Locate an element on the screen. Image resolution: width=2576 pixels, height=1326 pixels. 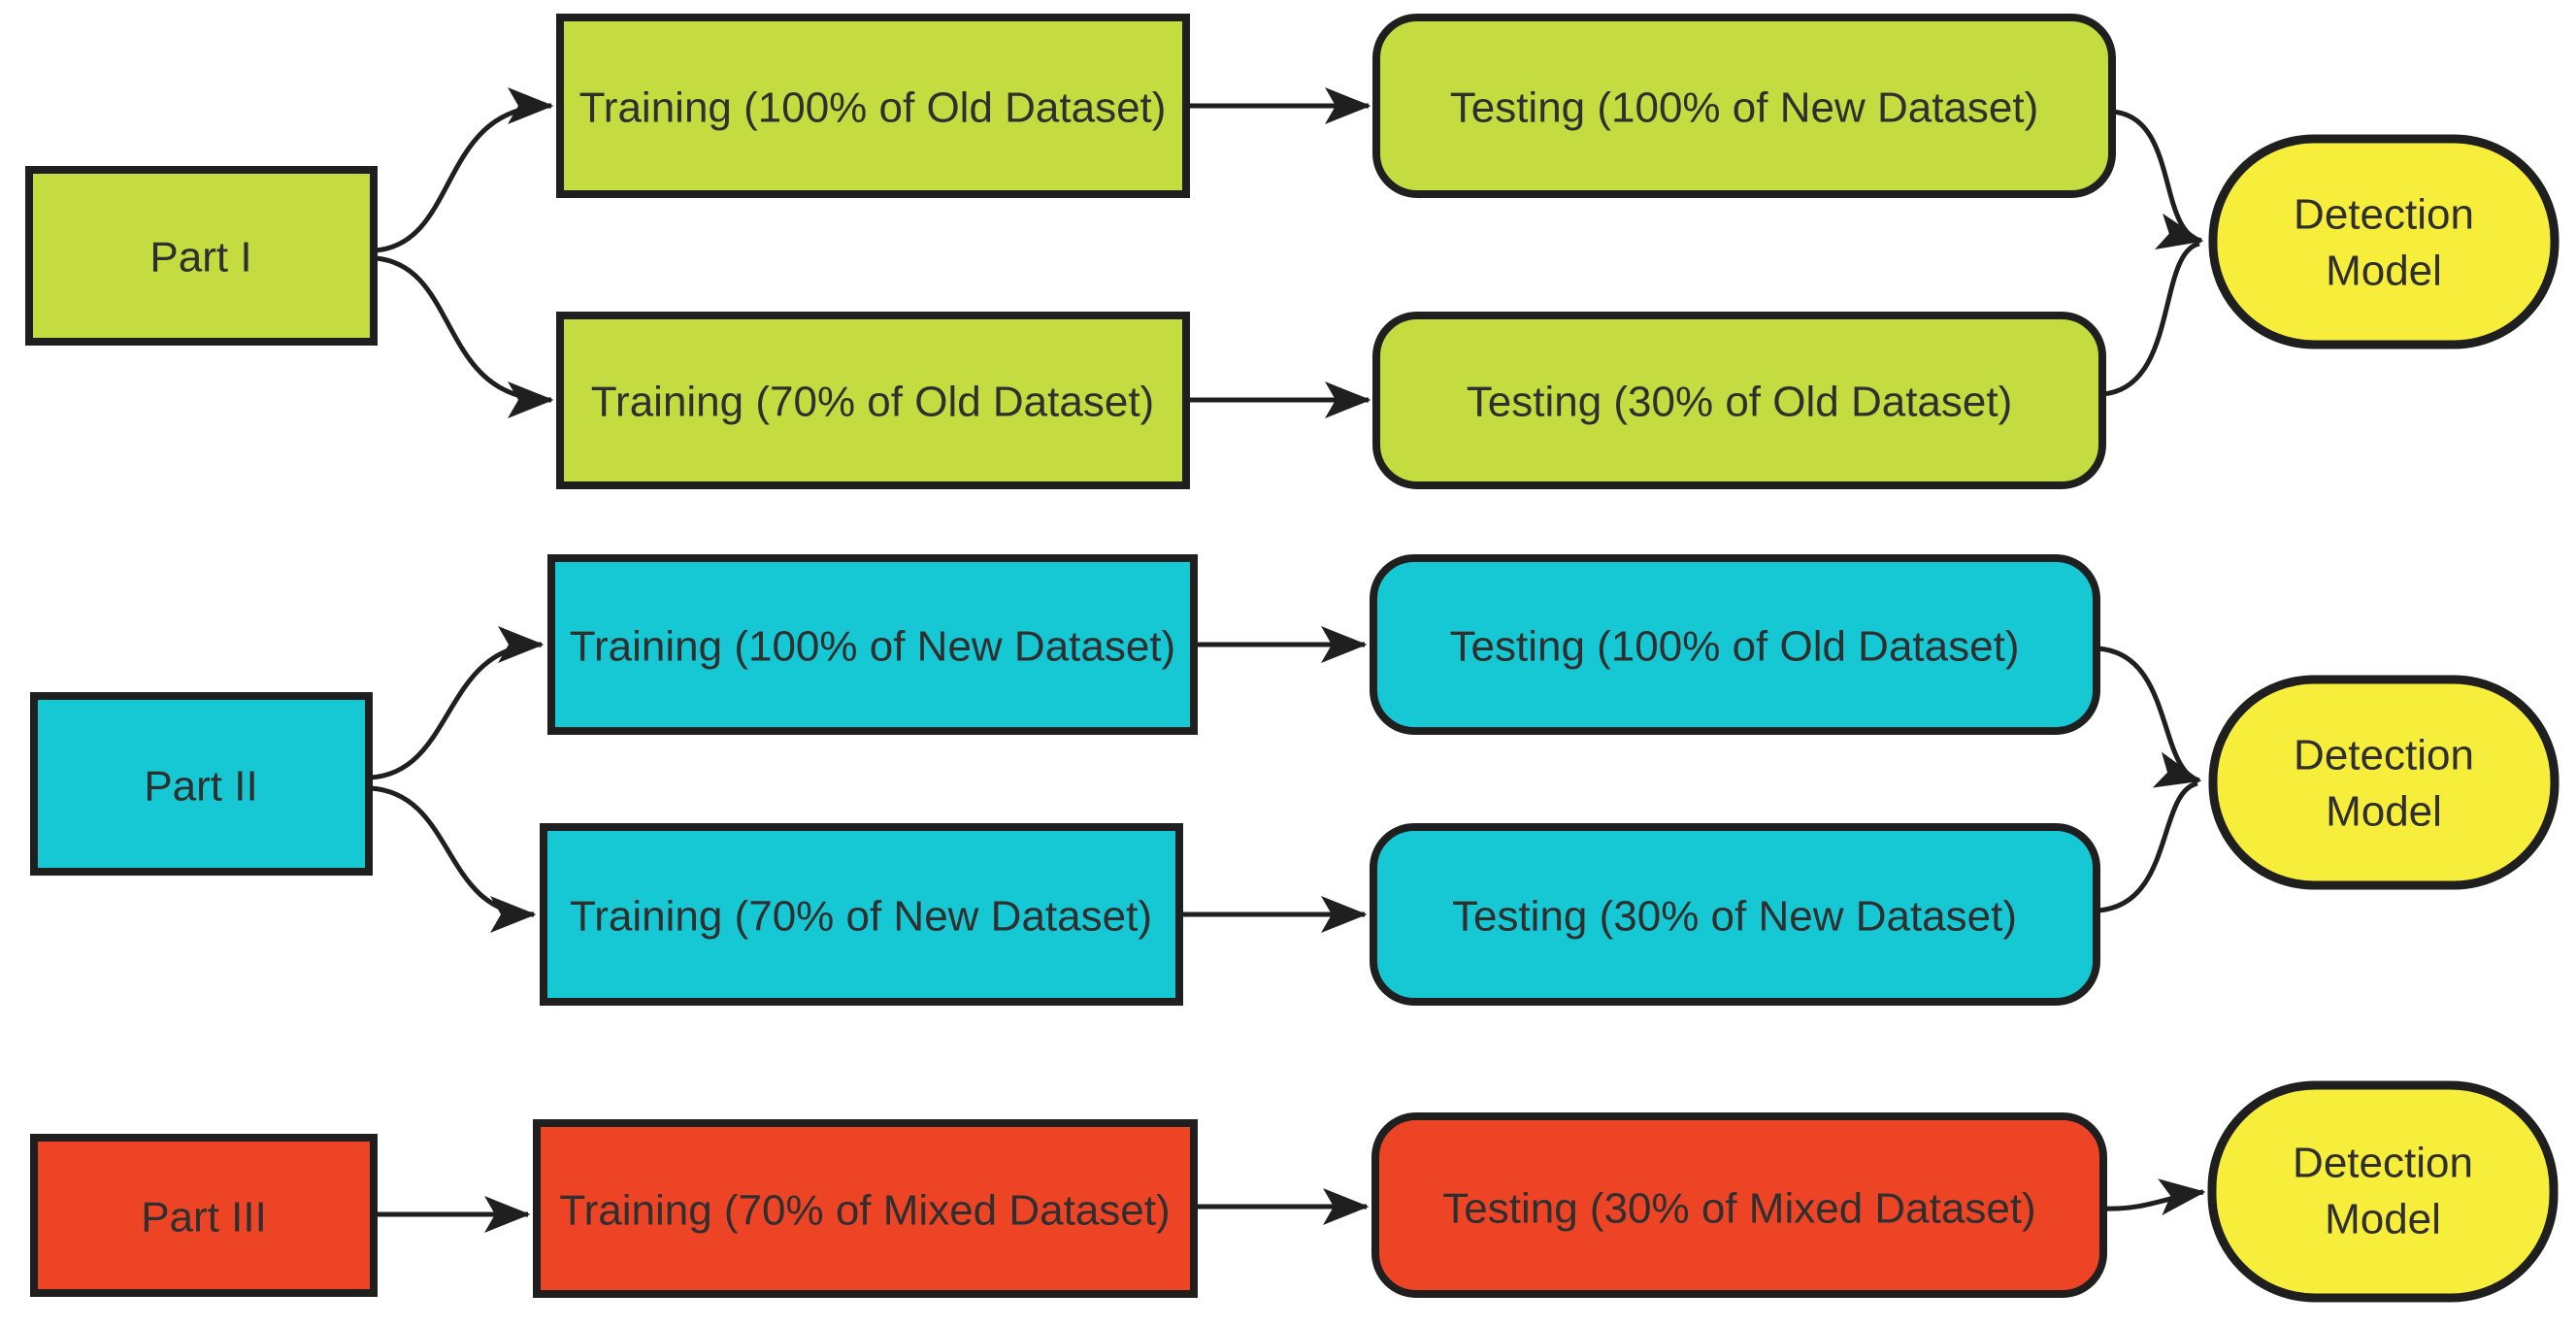
p1-training-a-label: Training (100% of Old Dataset) is located at coordinates (873, 108).